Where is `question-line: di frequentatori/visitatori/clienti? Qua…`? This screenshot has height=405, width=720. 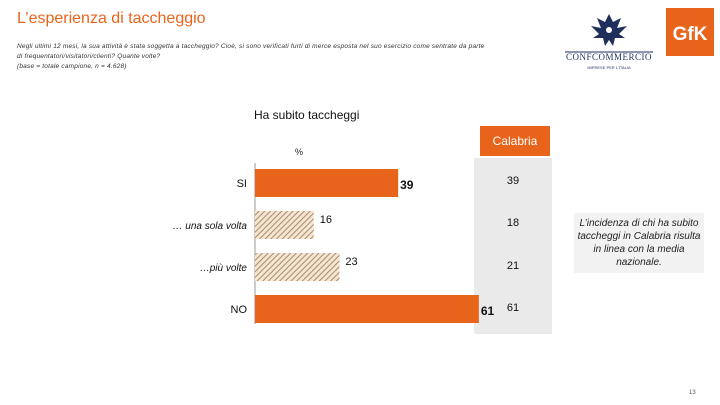 question-line: di frequentatori/visitatori/clienti? Qua… is located at coordinates (89, 56).